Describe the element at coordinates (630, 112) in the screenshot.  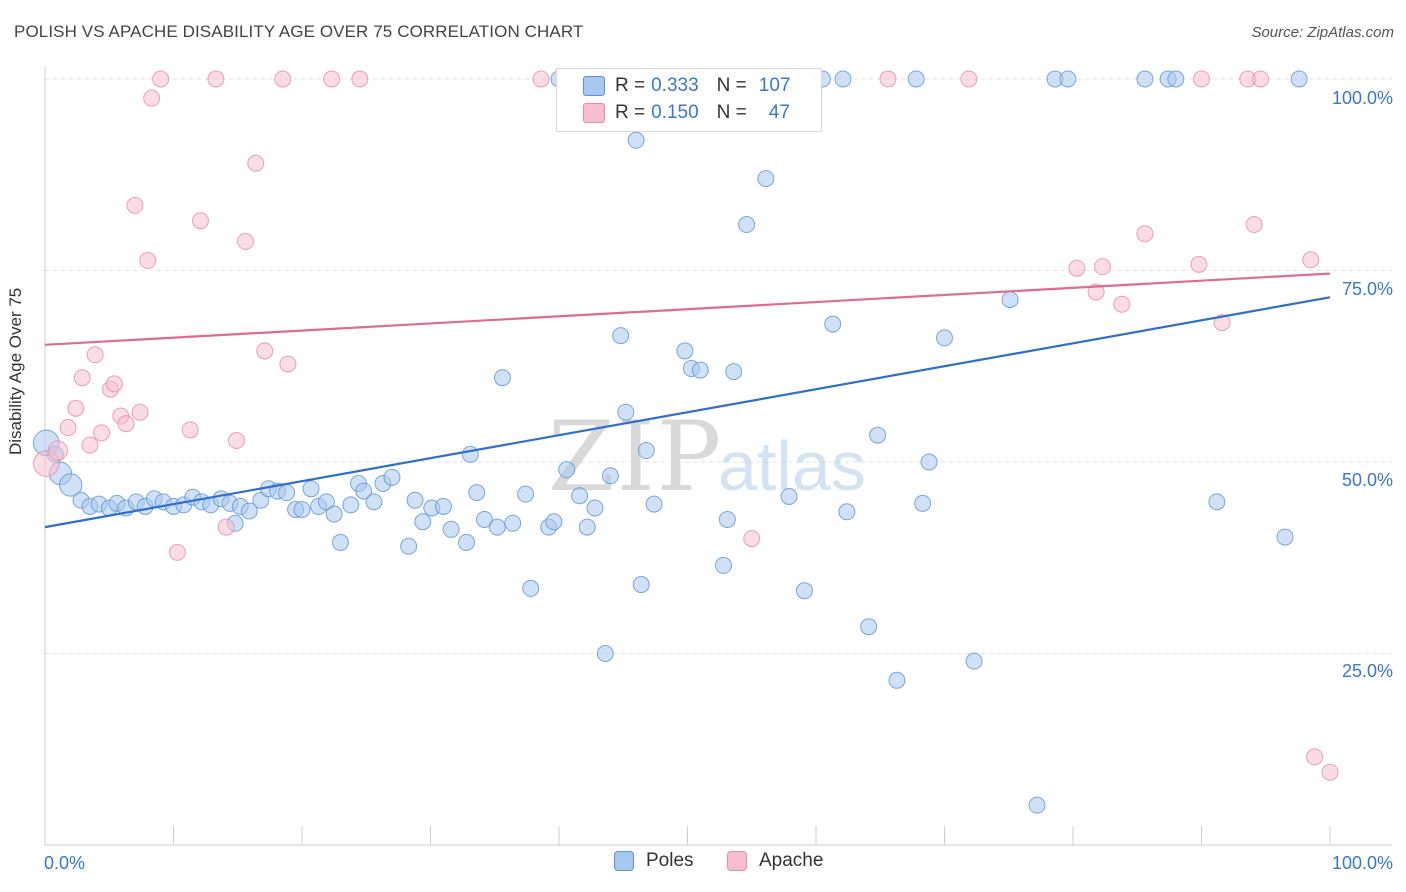
I see `legend-apache-r-label: R =` at that location.